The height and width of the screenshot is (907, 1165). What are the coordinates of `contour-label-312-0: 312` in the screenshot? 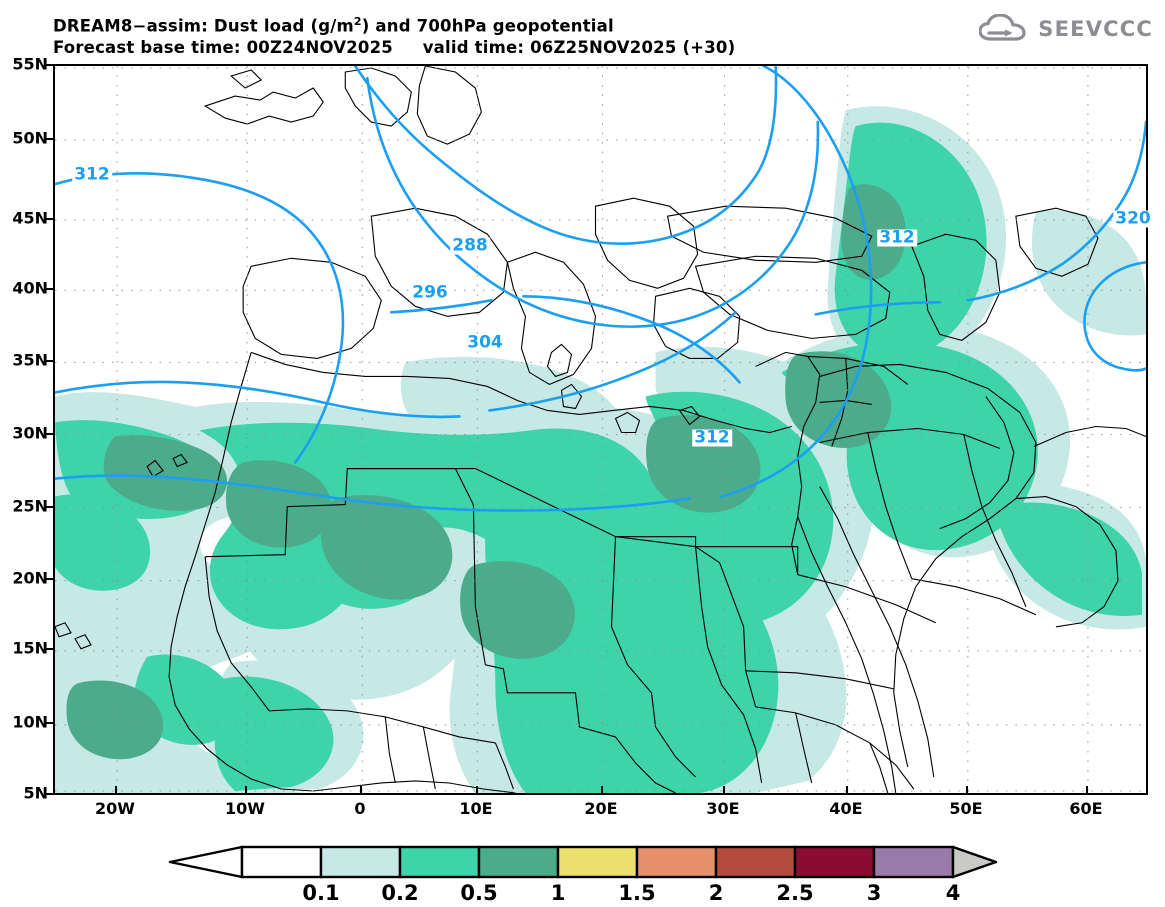 It's located at (92, 174).